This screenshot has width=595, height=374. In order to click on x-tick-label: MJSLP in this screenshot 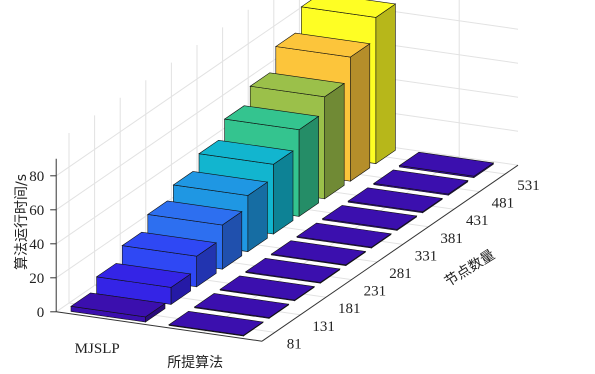, I will do `click(97, 349)`.